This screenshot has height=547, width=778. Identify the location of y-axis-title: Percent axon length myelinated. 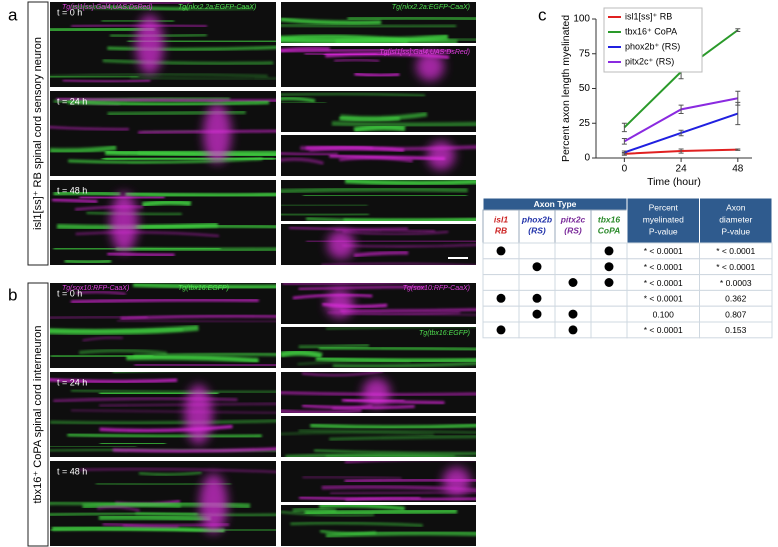
(566, 88).